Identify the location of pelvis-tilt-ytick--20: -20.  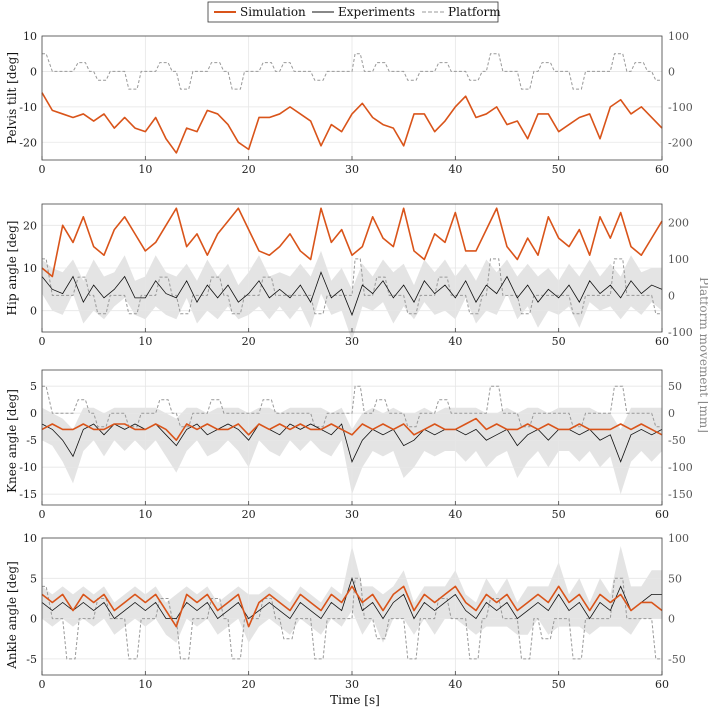
(28, 142).